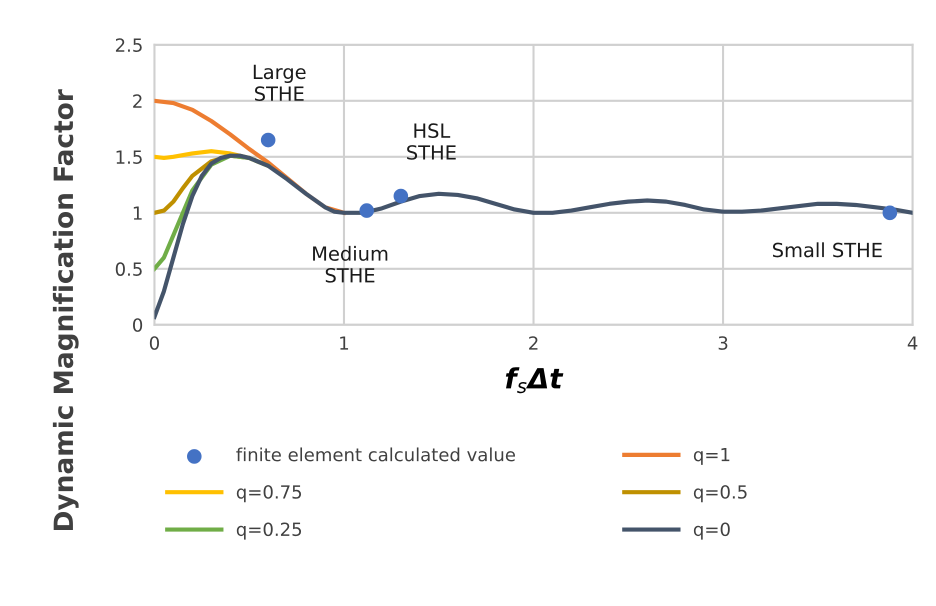  Describe the element at coordinates (138, 213) in the screenshot. I see `y-tick-label: 1` at that location.